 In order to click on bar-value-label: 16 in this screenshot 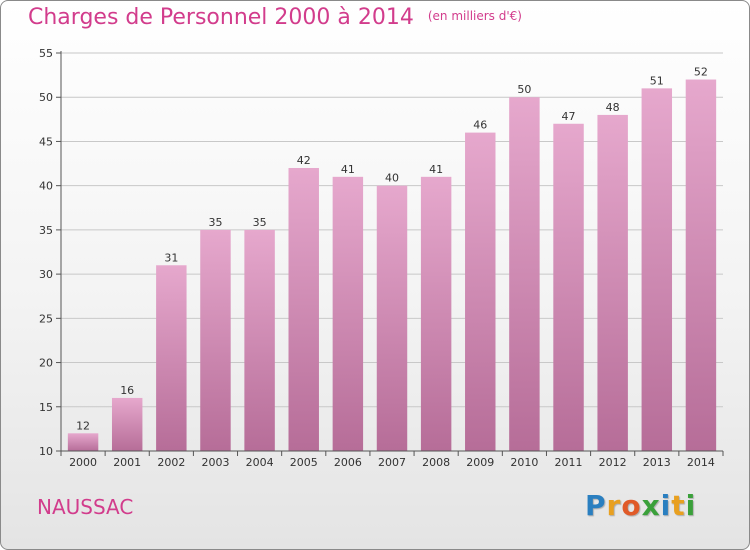, I will do `click(127, 390)`.